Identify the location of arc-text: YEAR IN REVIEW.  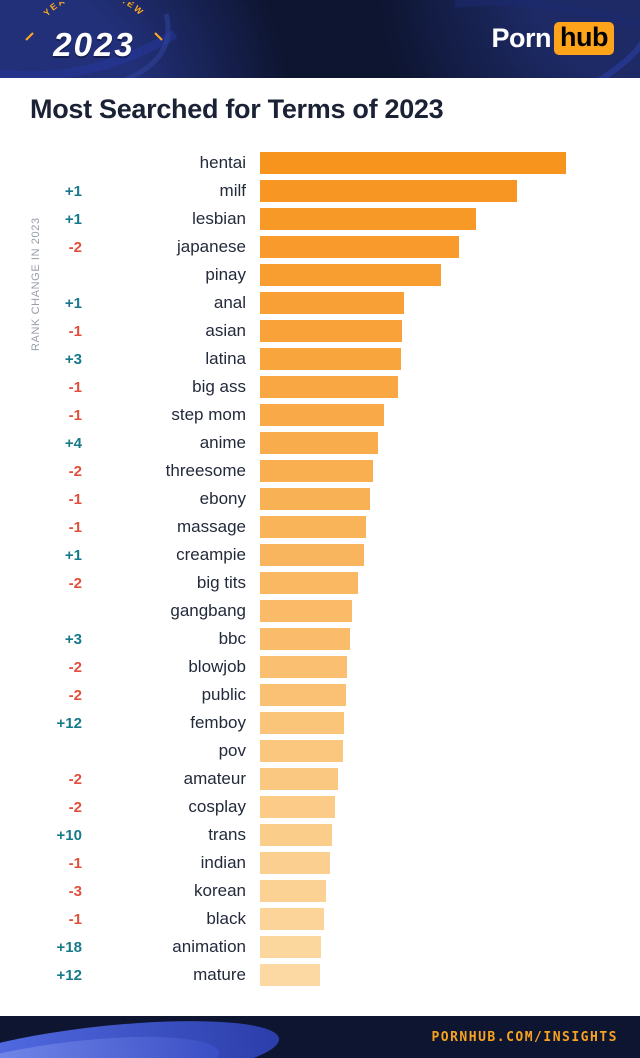
(92, 10).